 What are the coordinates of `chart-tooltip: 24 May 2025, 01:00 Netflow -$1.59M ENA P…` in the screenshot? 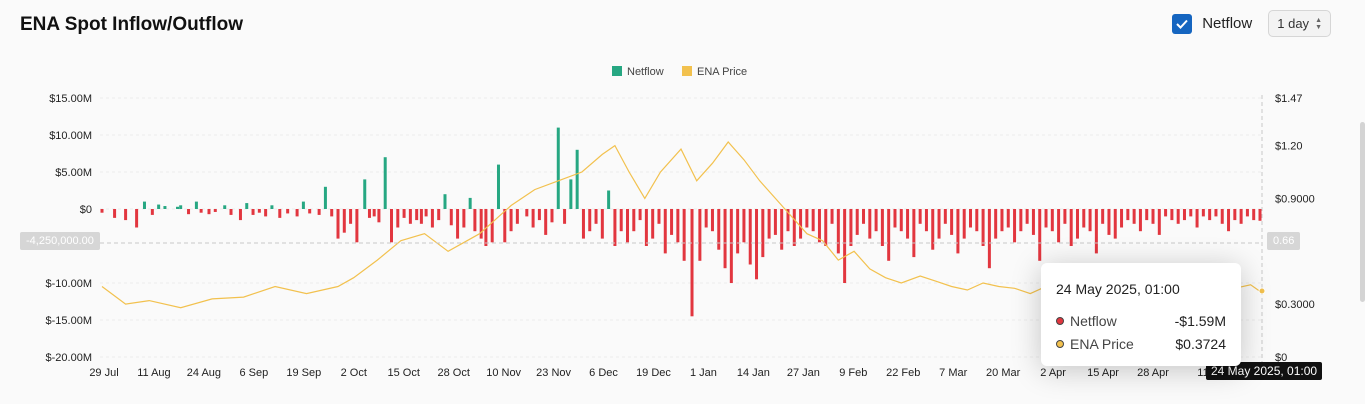 It's located at (1141, 314).